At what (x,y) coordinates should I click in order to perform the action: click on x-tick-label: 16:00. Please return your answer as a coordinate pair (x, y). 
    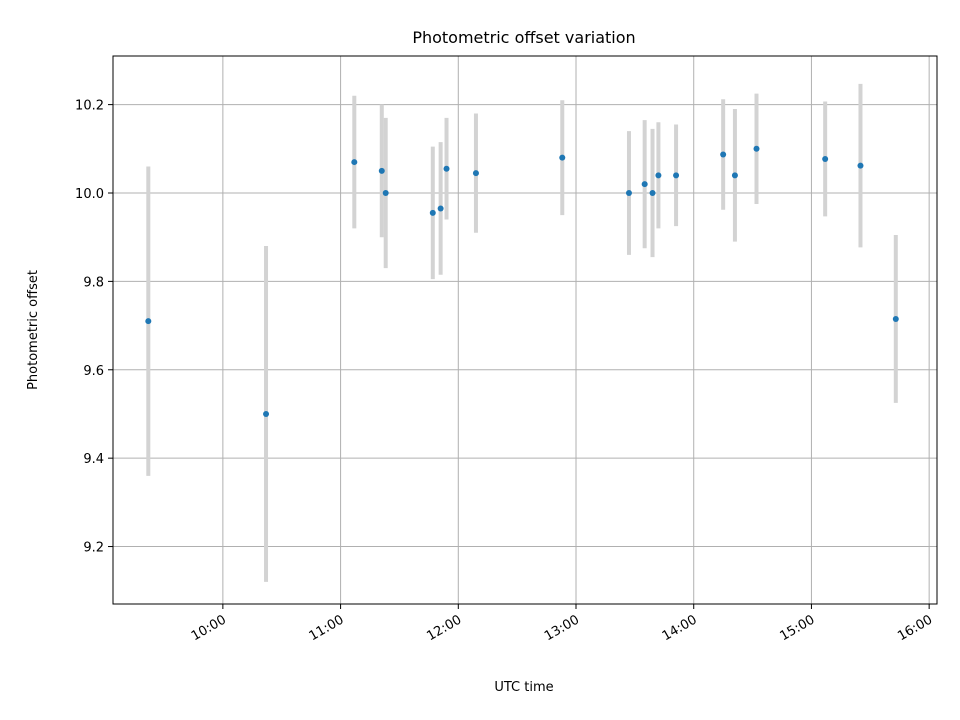
    Looking at the image, I should click on (915, 628).